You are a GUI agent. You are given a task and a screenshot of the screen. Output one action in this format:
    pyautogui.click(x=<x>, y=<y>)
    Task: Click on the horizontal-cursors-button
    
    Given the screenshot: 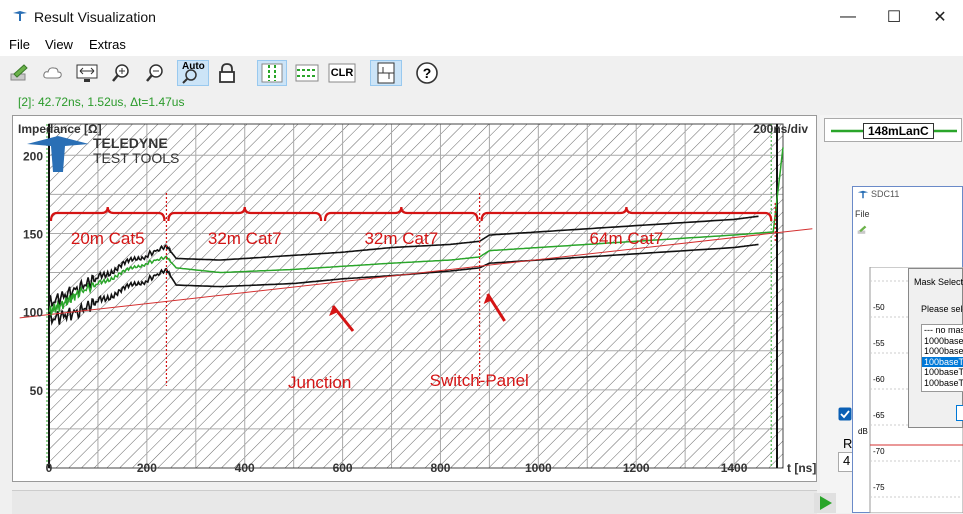 What is the action you would take?
    pyautogui.click(x=307, y=73)
    